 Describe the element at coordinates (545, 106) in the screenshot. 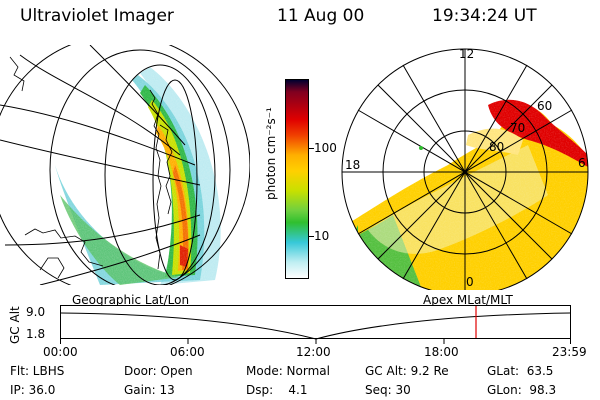

I see `lat-label-60: 60` at that location.